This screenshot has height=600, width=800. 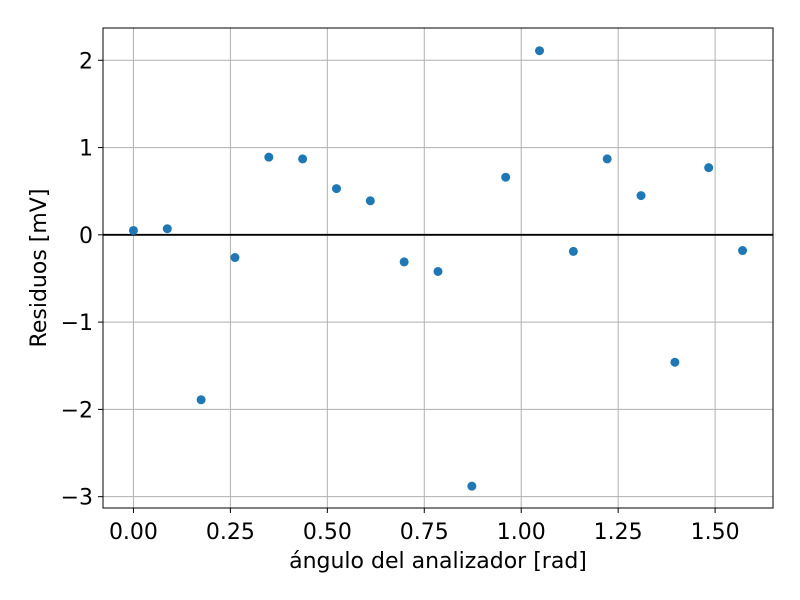 What do you see at coordinates (77, 498) in the screenshot?
I see `y-tick-label: −3` at bounding box center [77, 498].